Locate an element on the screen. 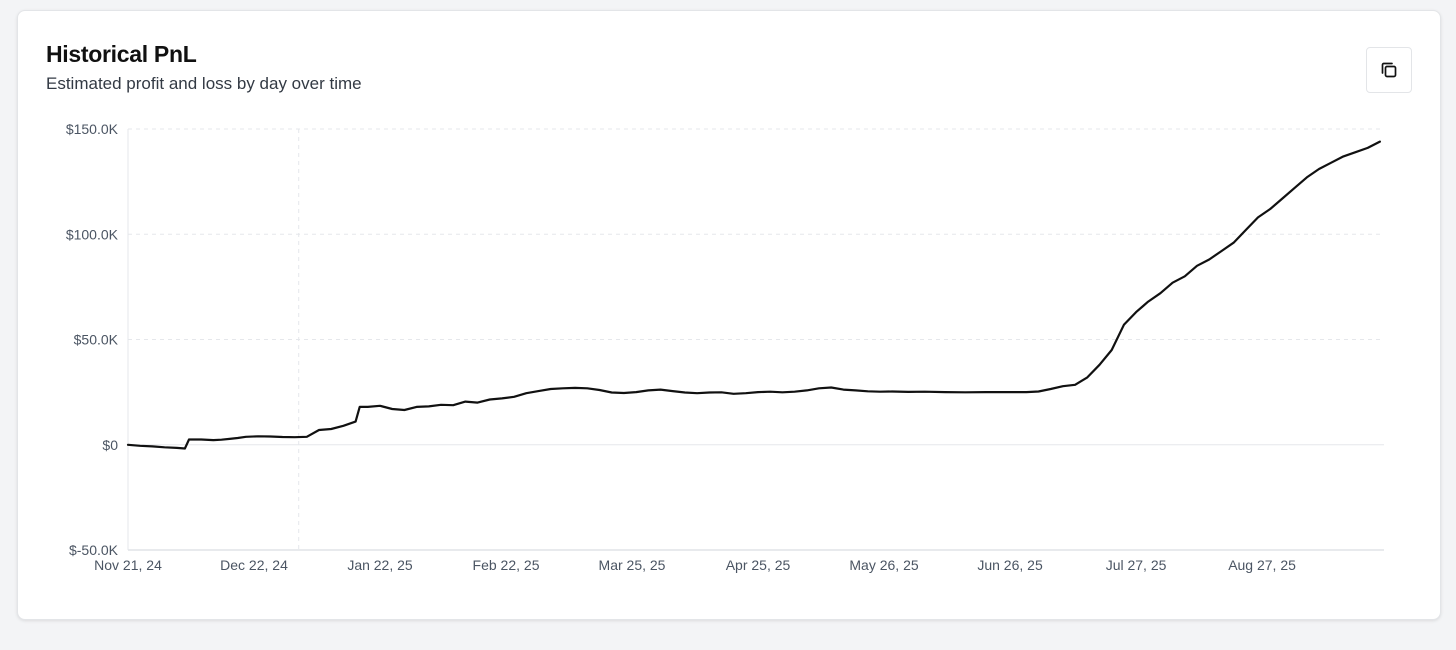 The width and height of the screenshot is (1456, 650). x-tick-label: Jun 26, 25 is located at coordinates (1010, 565).